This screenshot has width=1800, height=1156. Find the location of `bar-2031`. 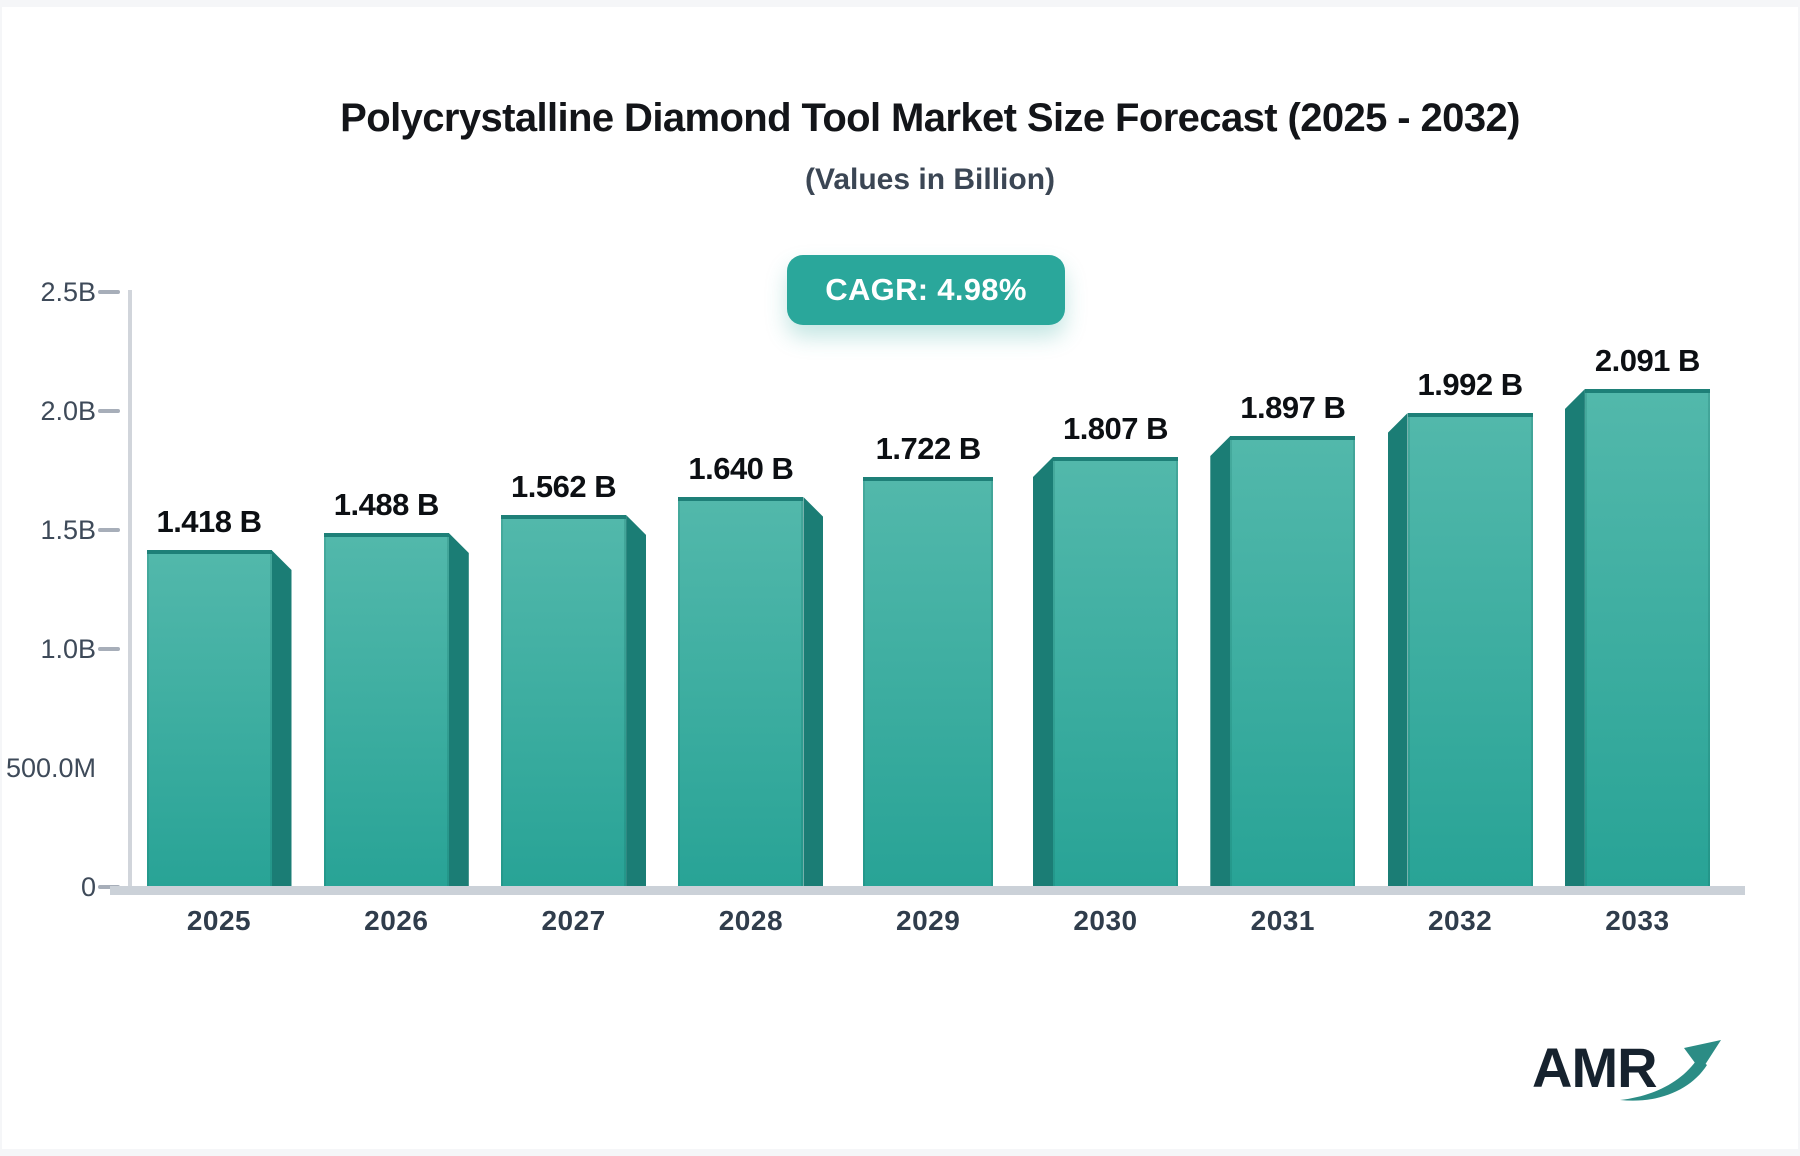

bar-2031 is located at coordinates (1283, 661).